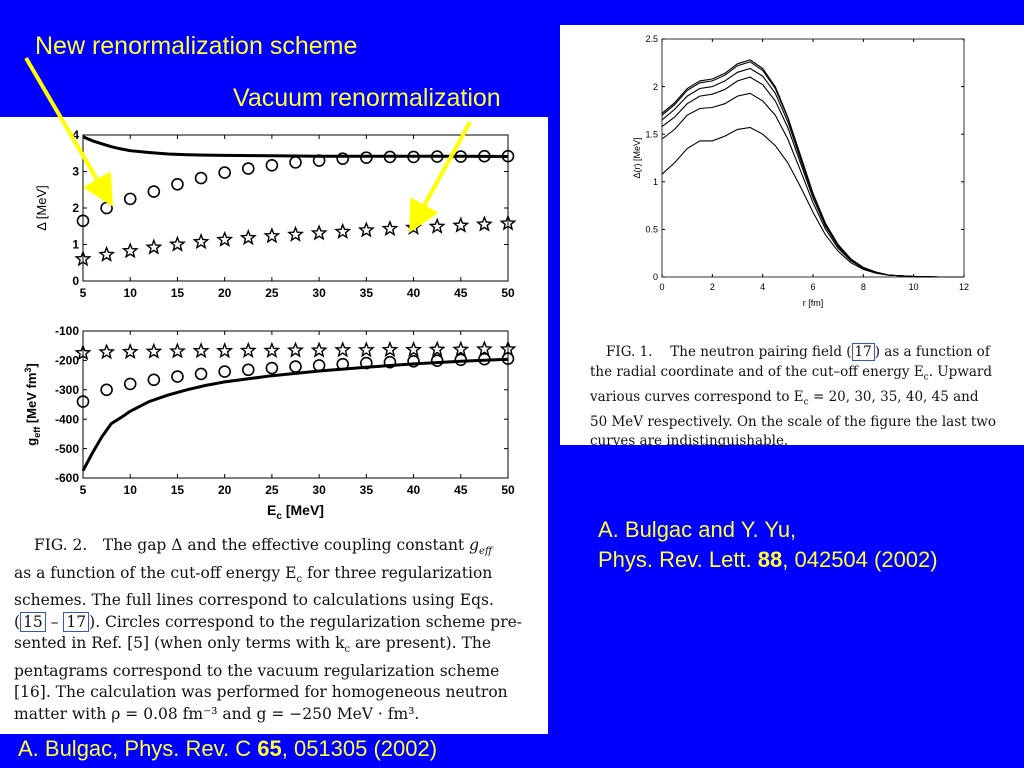  I want to click on pairing-y-tick-label: 2.5, so click(651, 39).